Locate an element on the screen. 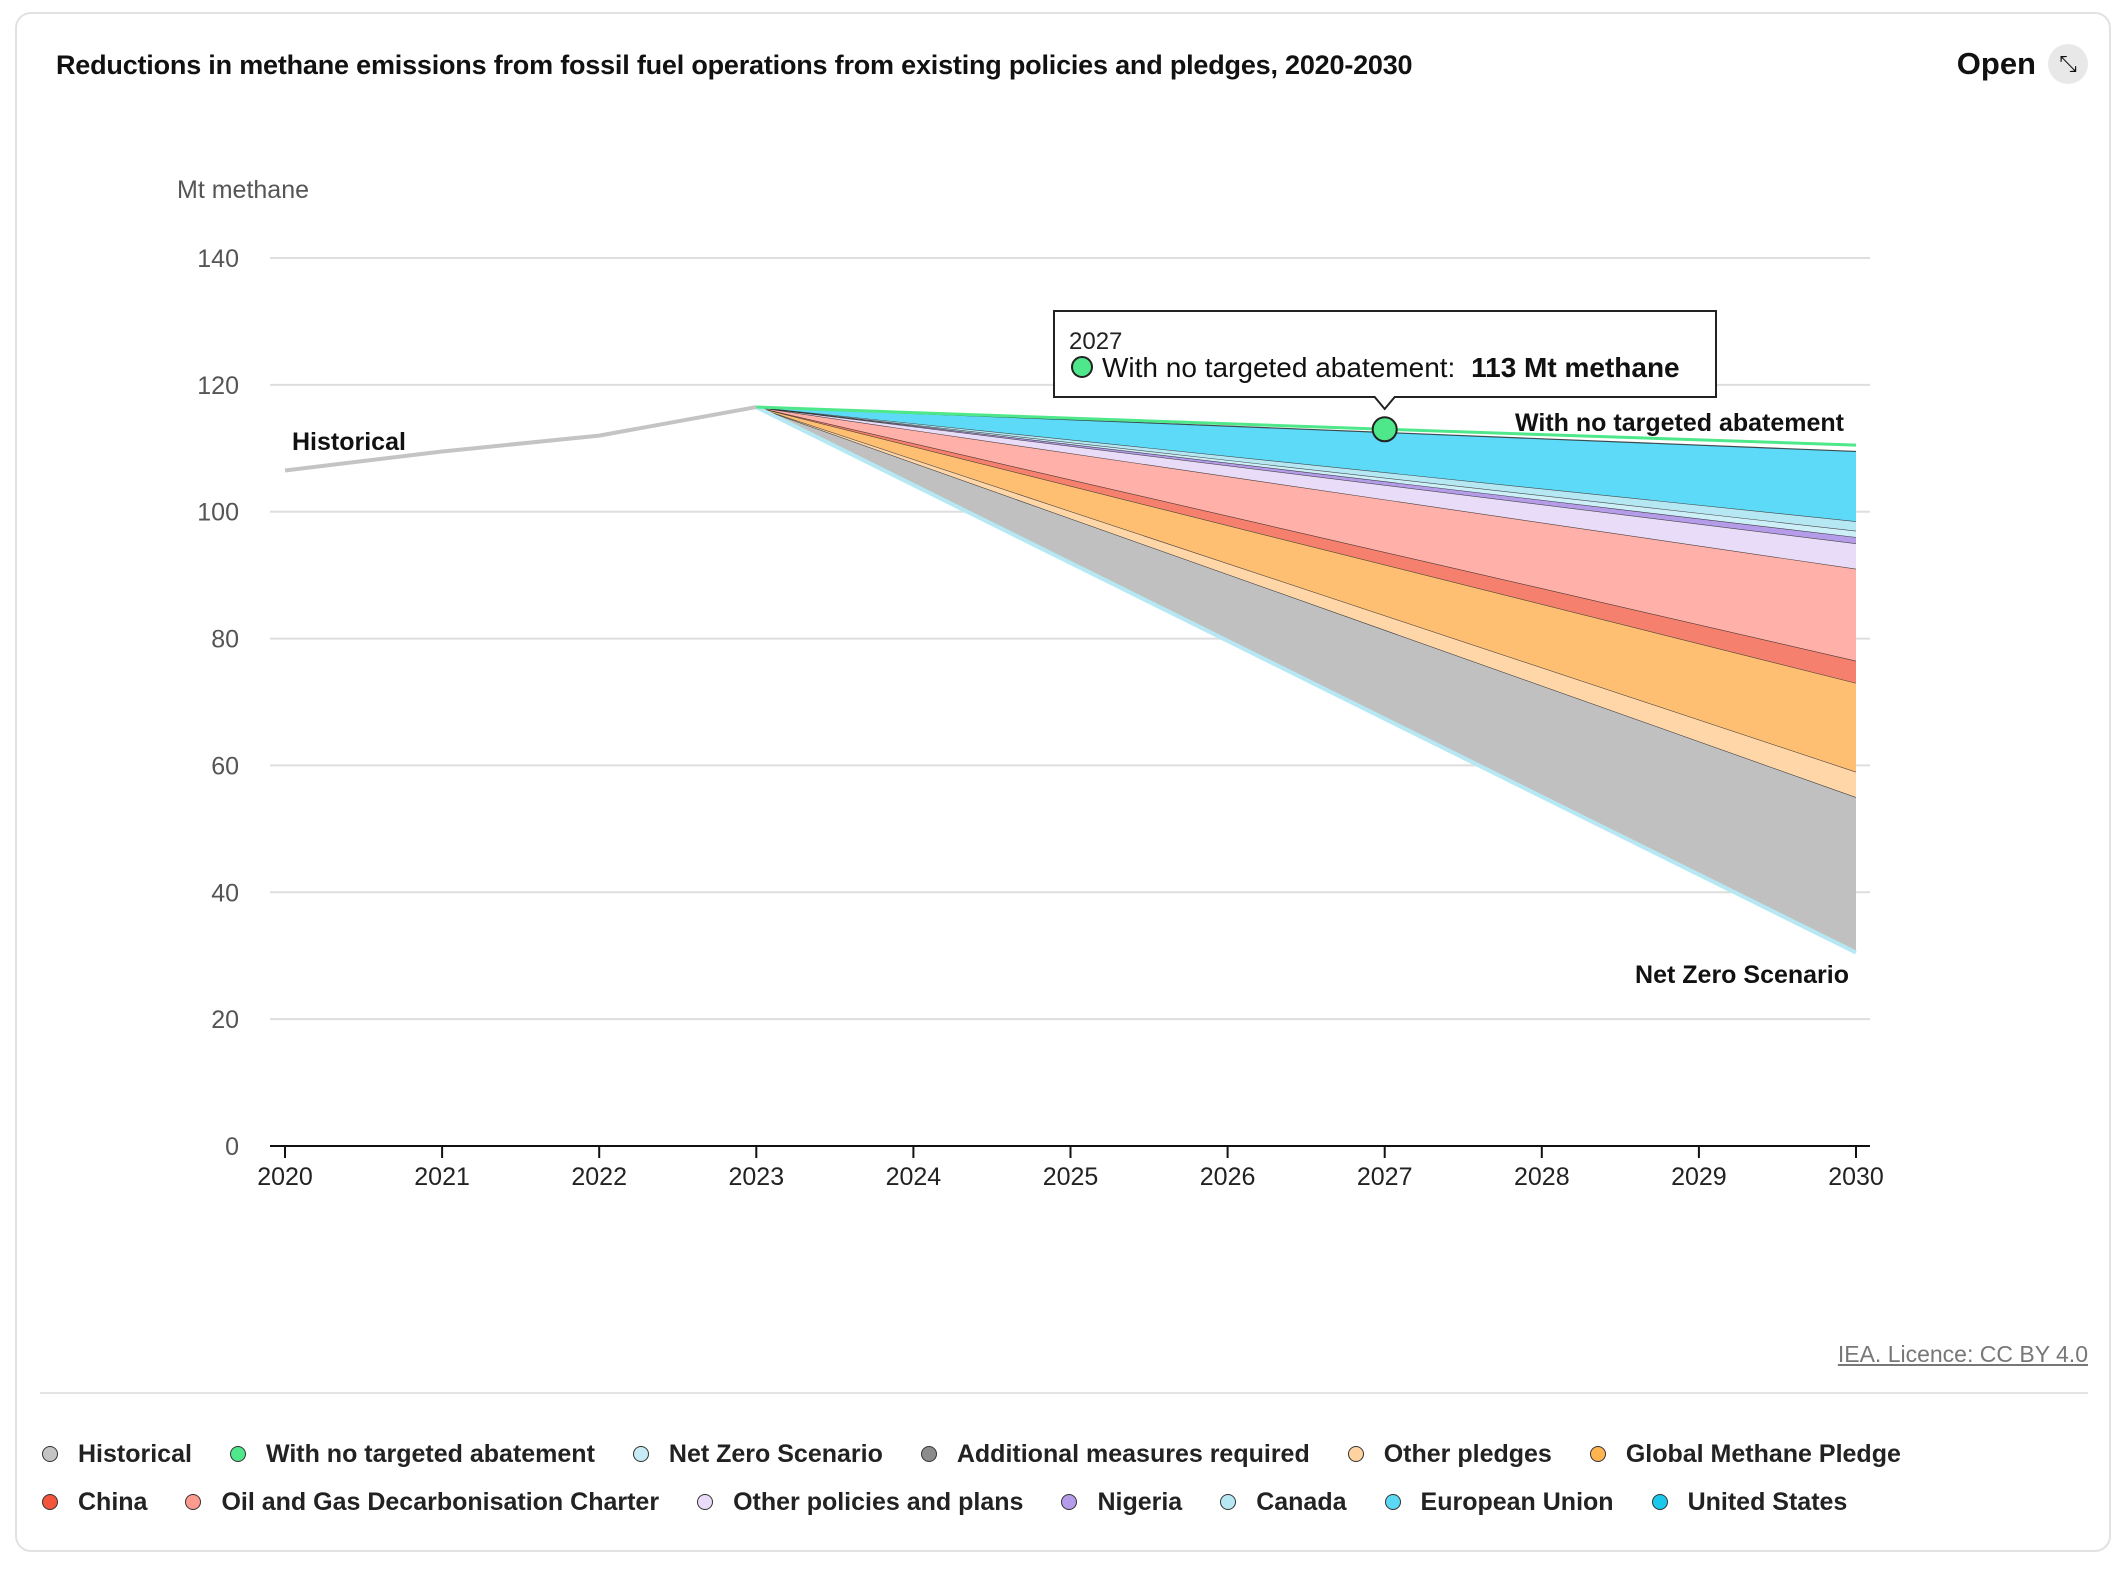  no-abatement-label: With no targeted abatement is located at coordinates (1680, 423).